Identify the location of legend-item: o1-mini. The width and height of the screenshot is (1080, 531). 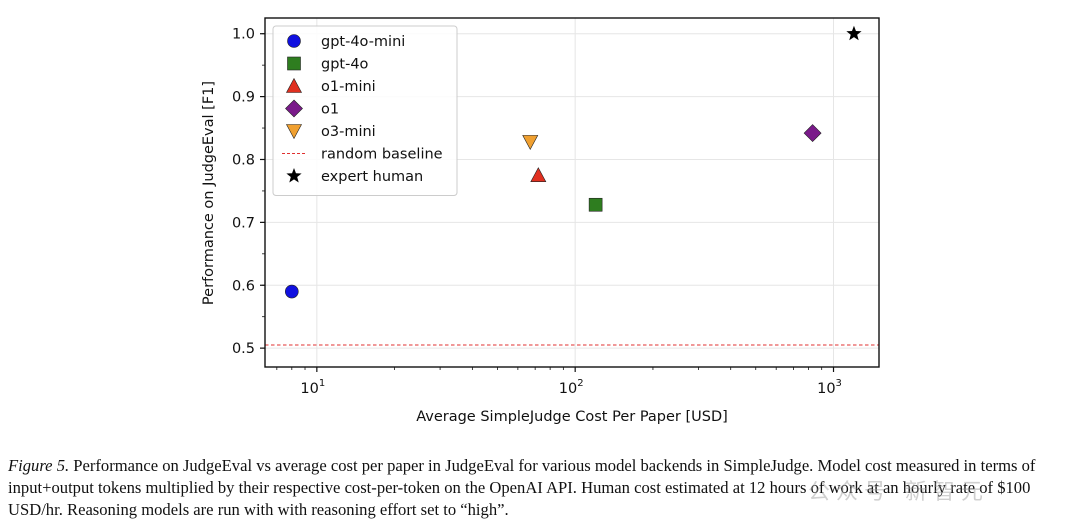
(330, 86).